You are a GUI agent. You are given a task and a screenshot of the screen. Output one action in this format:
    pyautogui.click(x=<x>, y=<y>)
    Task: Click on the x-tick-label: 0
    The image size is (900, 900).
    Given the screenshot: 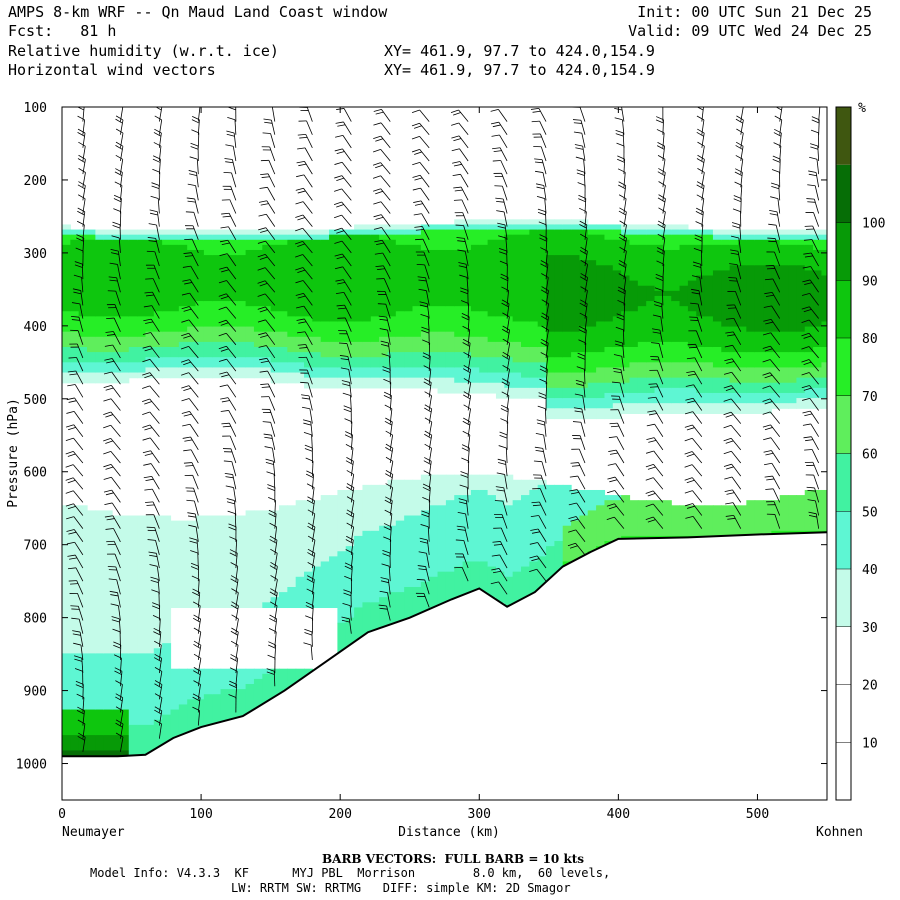 What is the action you would take?
    pyautogui.click(x=62, y=814)
    